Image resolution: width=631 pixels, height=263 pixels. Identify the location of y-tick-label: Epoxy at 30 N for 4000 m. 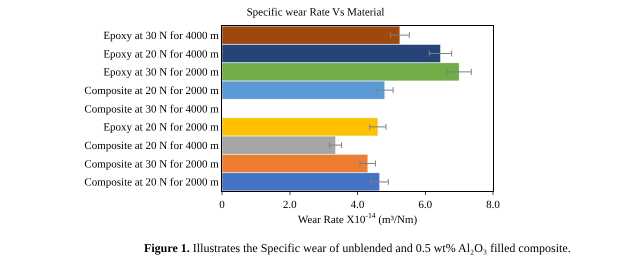
(161, 36).